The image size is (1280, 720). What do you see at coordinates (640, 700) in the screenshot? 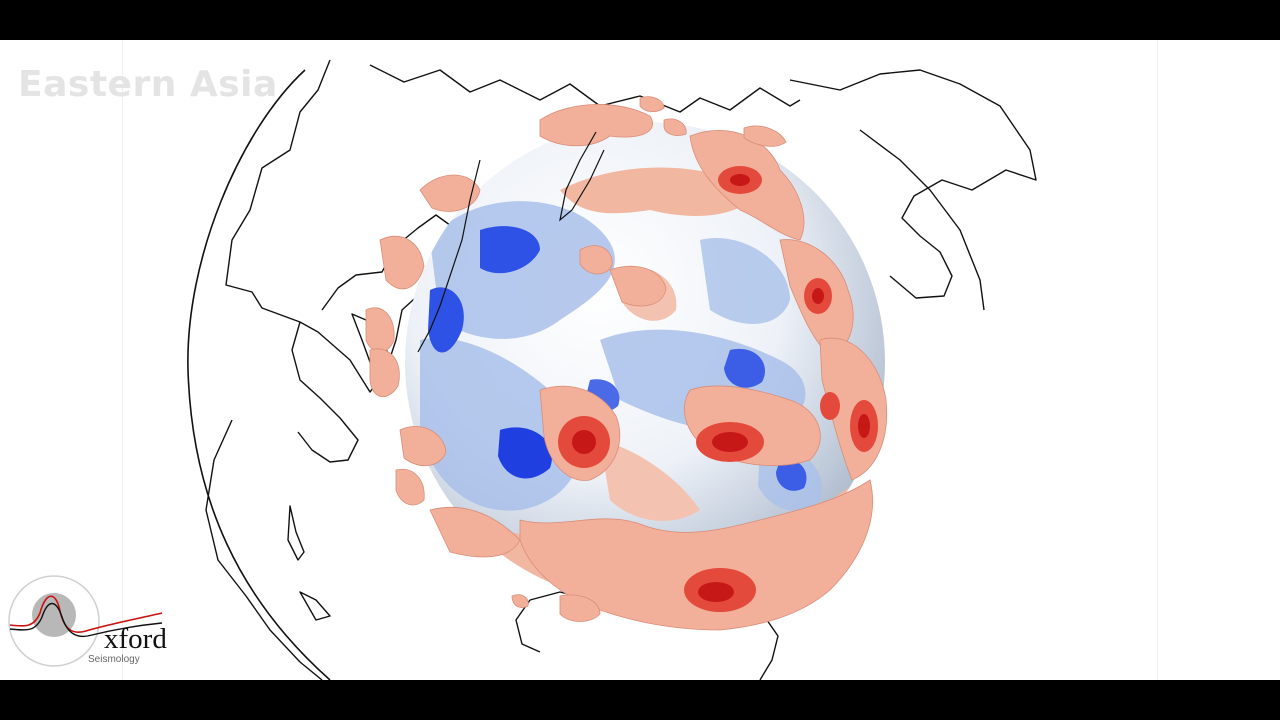
I see `letterbox-bottom` at bounding box center [640, 700].